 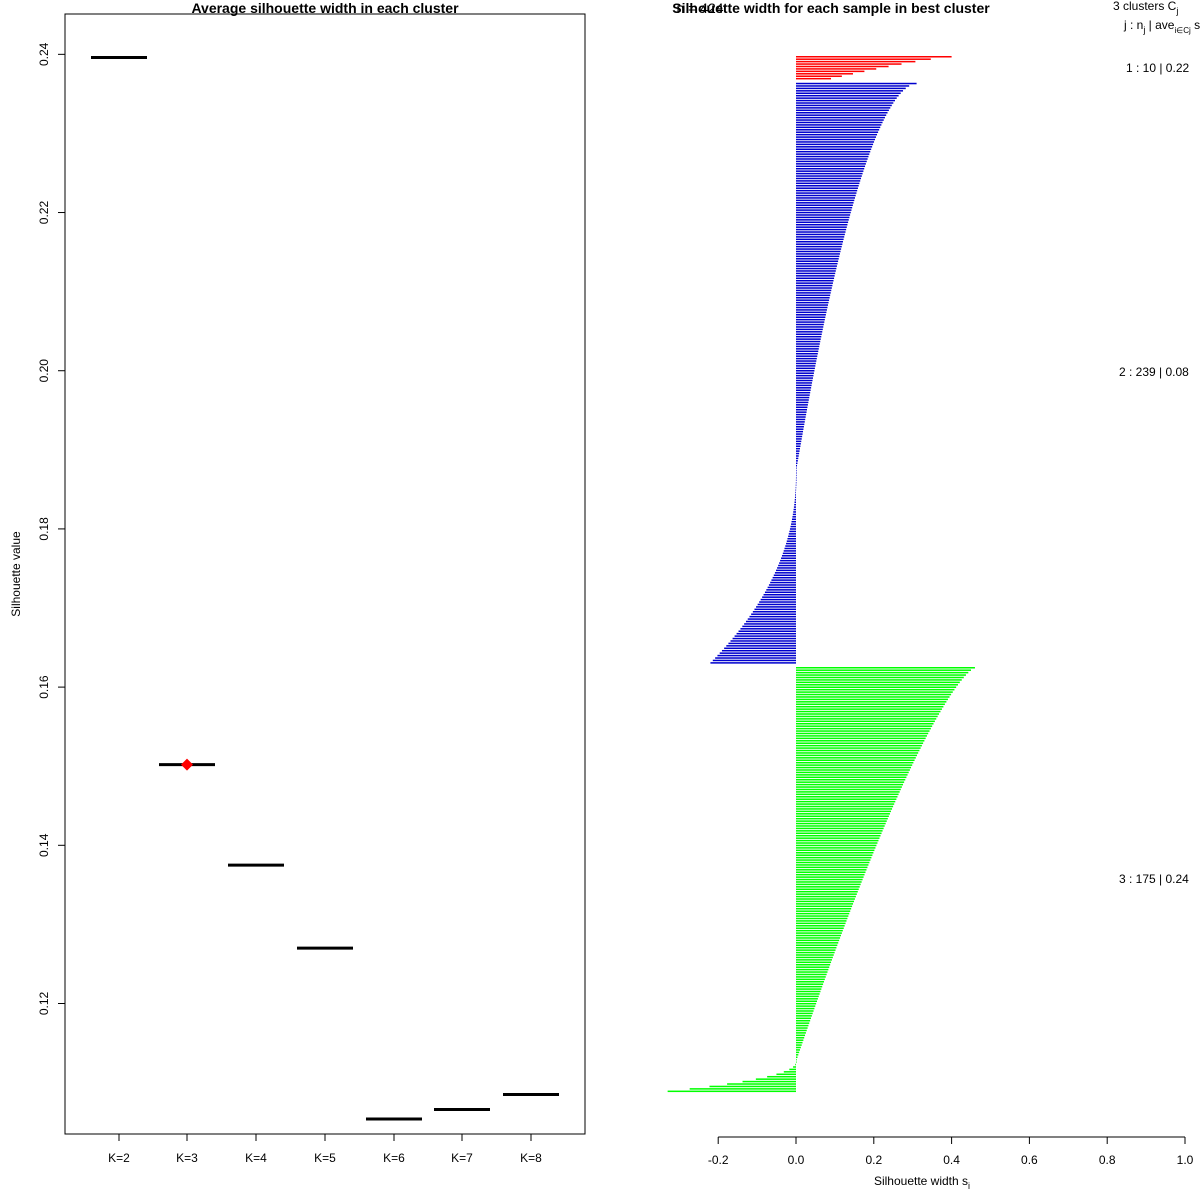 What do you see at coordinates (44, 213) in the screenshot?
I see `y-tick-label: 0.22` at bounding box center [44, 213].